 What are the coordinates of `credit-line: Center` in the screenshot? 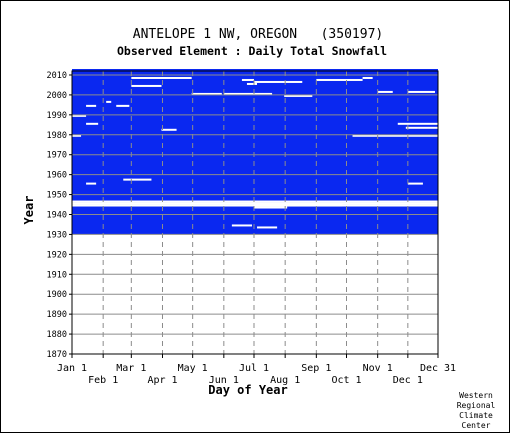 It's located at (476, 425).